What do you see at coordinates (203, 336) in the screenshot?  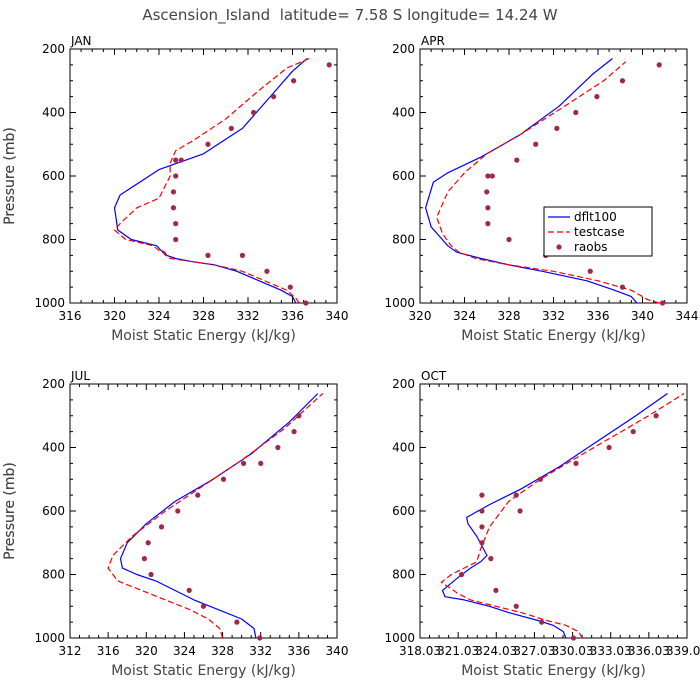 I see `panel-jan-xlabel: Moist Static Energy (kJ/kg)` at bounding box center [203, 336].